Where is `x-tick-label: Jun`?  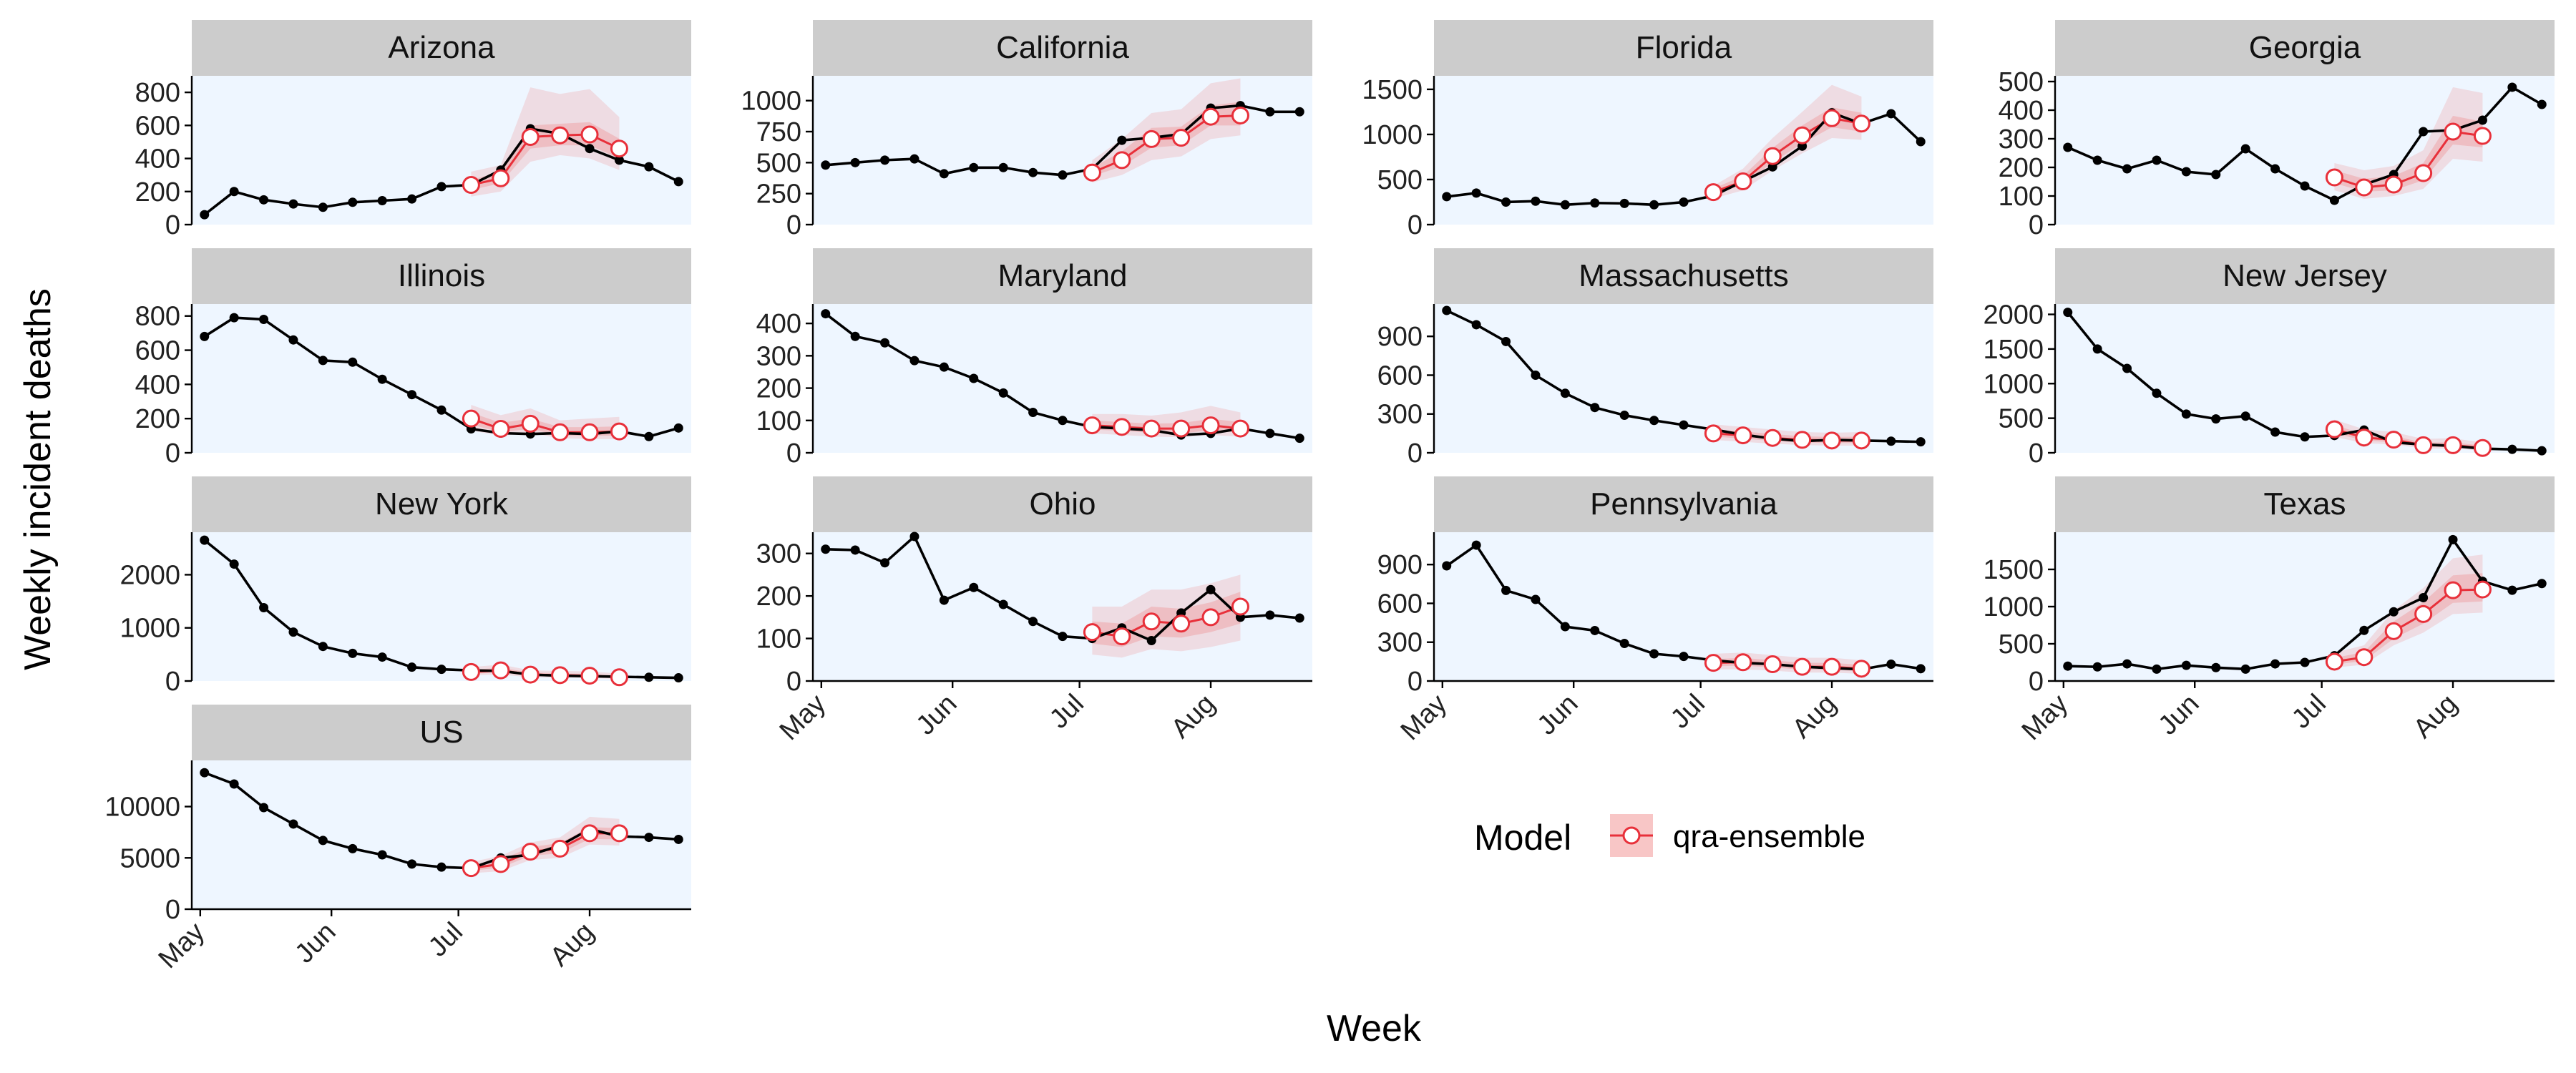
x-tick-label: Jun is located at coordinates (316, 943).